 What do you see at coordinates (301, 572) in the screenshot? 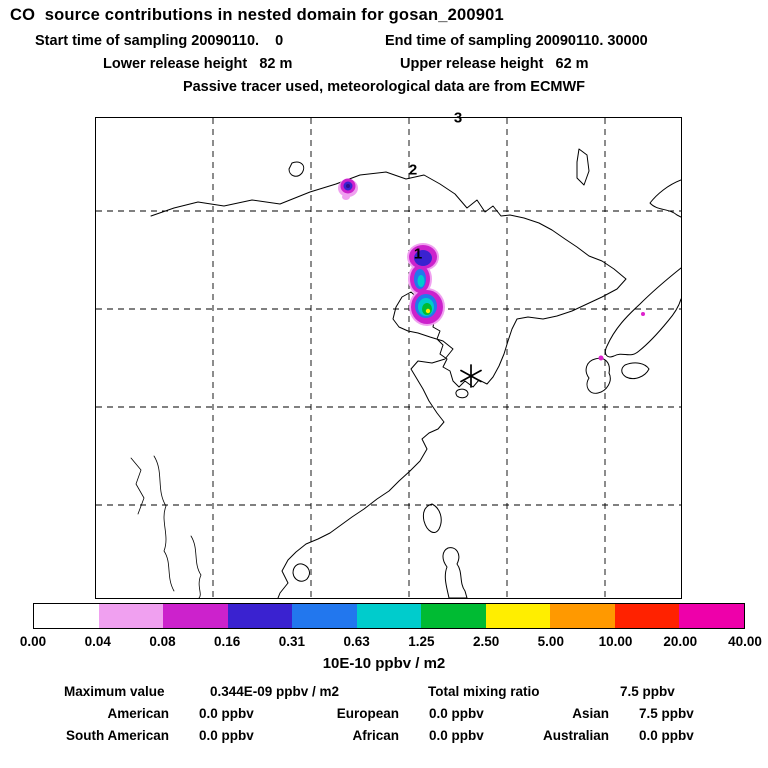
I see `hainan-island` at bounding box center [301, 572].